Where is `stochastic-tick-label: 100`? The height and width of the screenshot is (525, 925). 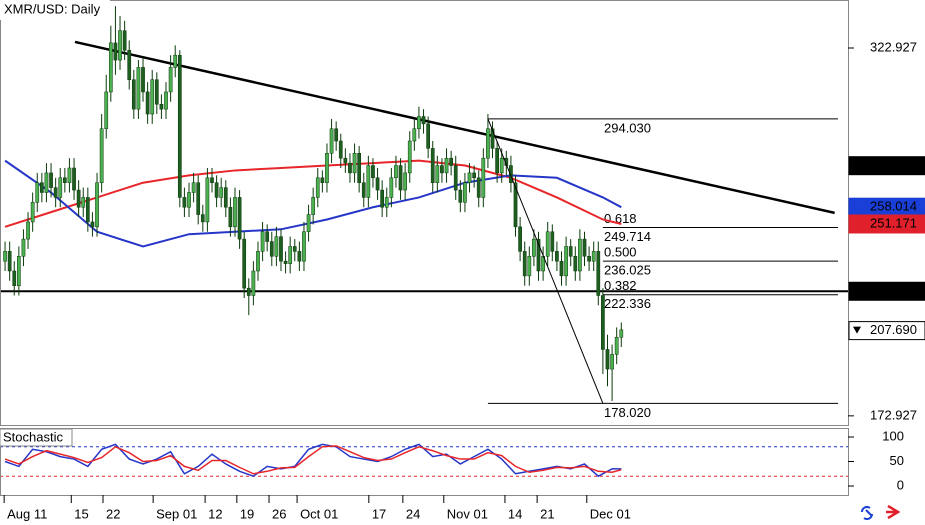 stochastic-tick-label: 100 is located at coordinates (893, 435).